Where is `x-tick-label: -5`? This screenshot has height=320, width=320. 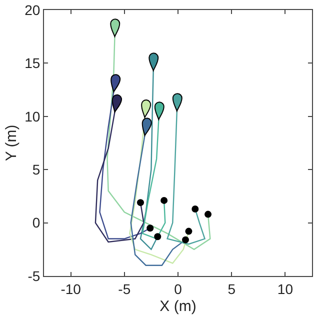 x-tick-label: -5 is located at coordinates (124, 288).